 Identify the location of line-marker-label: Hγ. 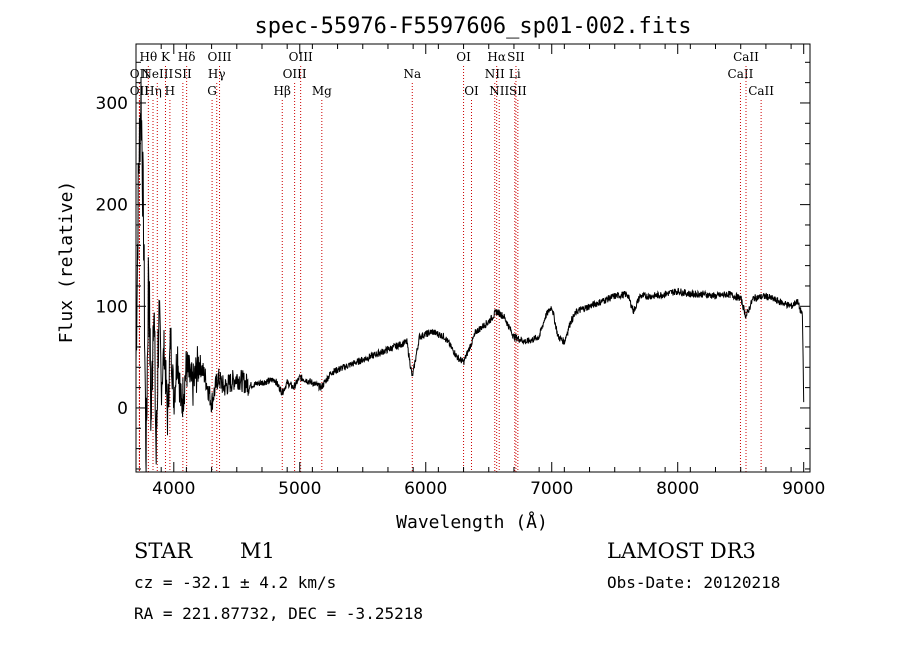
(217, 74).